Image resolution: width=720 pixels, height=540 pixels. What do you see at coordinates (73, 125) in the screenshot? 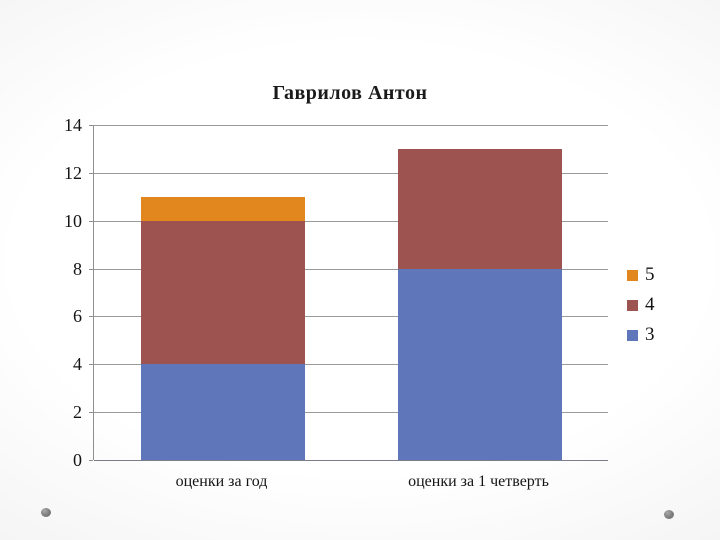
I see `y-tick-label: 14` at bounding box center [73, 125].